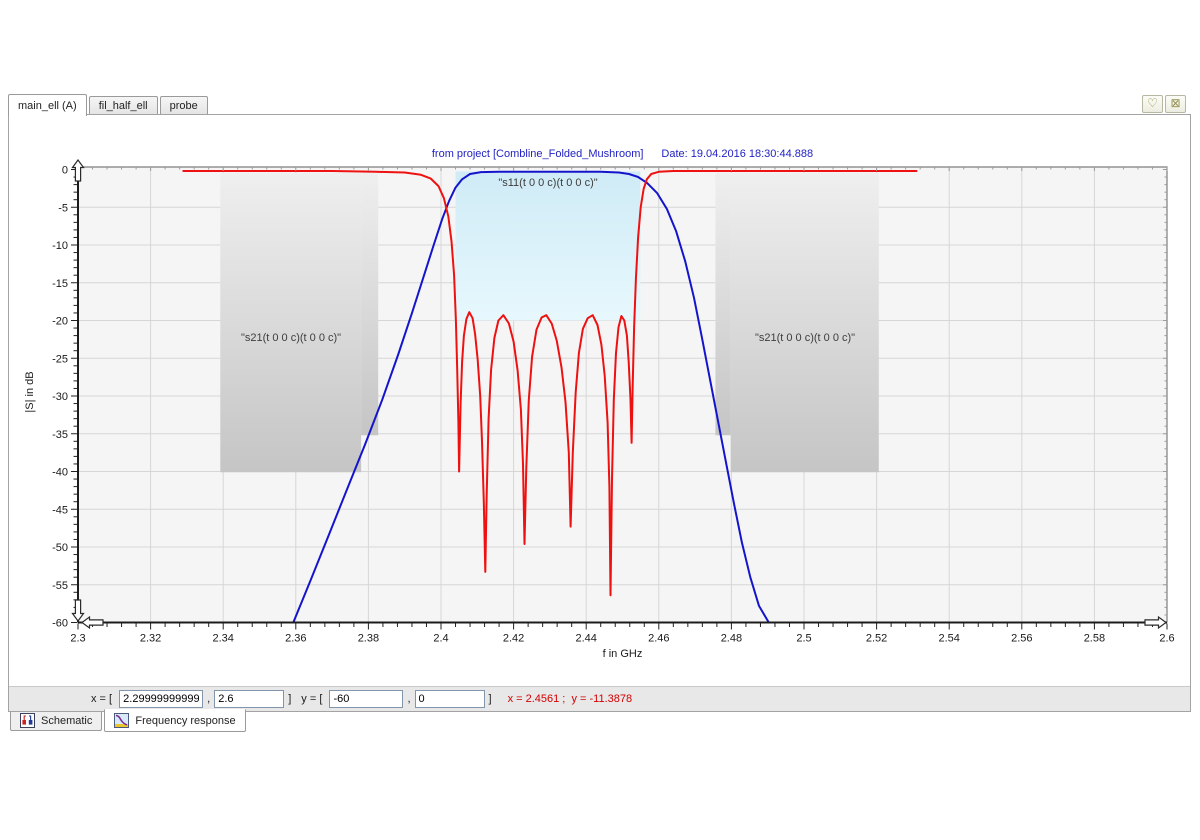 The image size is (1200, 840). I want to click on svg-text: -10, so click(60, 246).